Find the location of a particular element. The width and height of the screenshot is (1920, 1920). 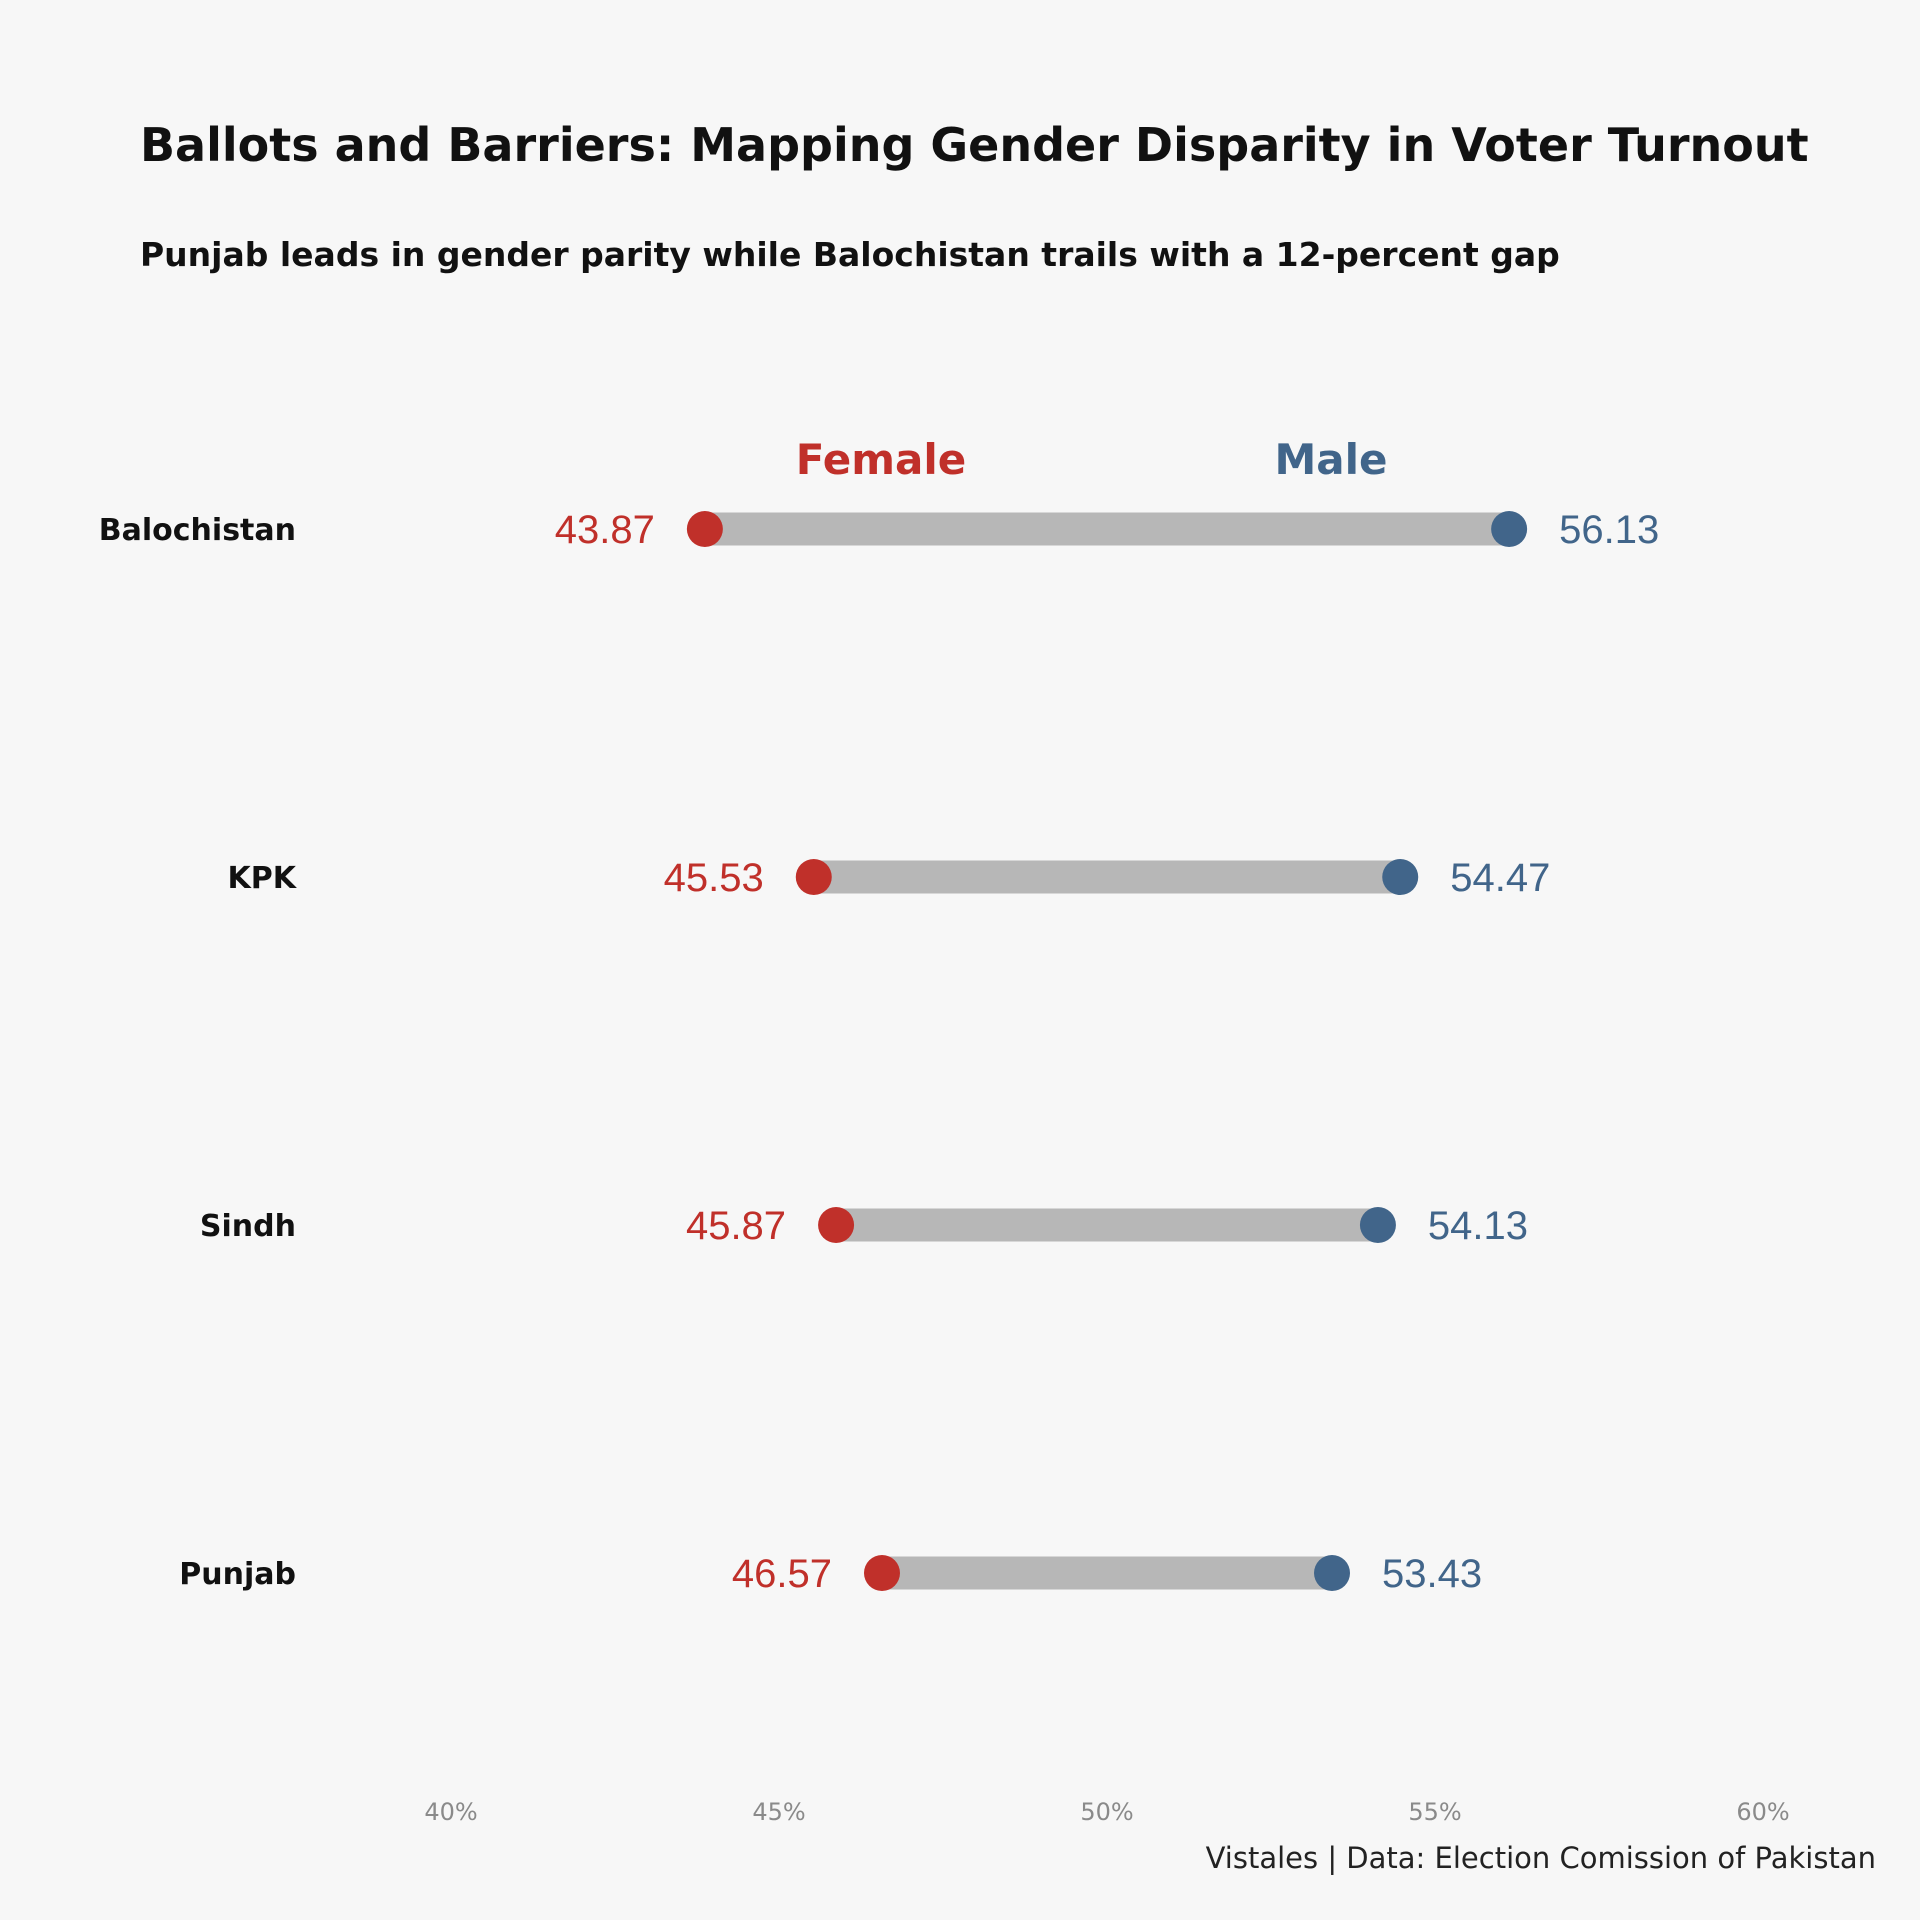

x-tick-label: 55% is located at coordinates (1434, 1812).